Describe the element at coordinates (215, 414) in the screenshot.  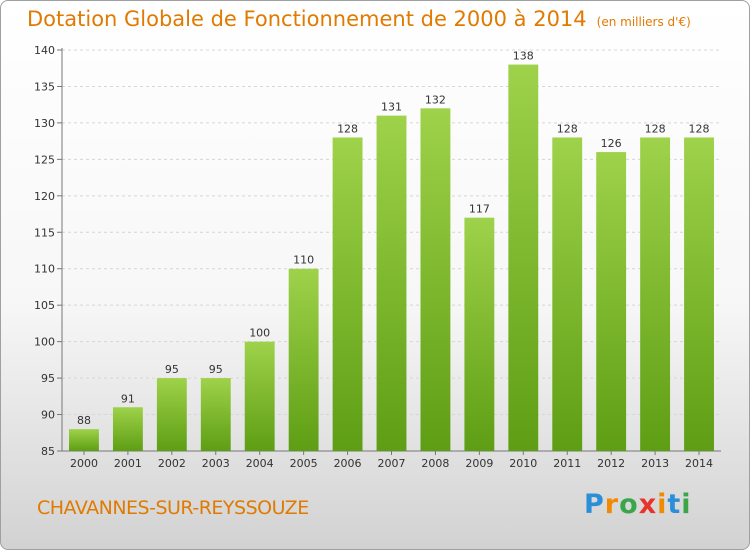
I see `bar-2003` at that location.